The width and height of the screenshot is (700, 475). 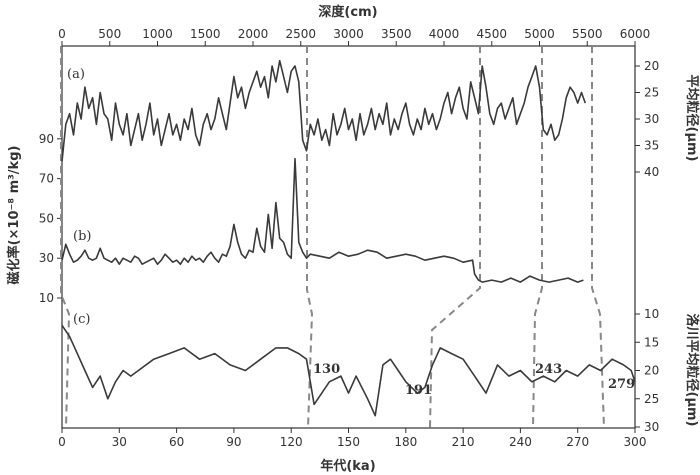 What do you see at coordinates (233, 442) in the screenshot?
I see `bottom-tick-label: 90` at bounding box center [233, 442].